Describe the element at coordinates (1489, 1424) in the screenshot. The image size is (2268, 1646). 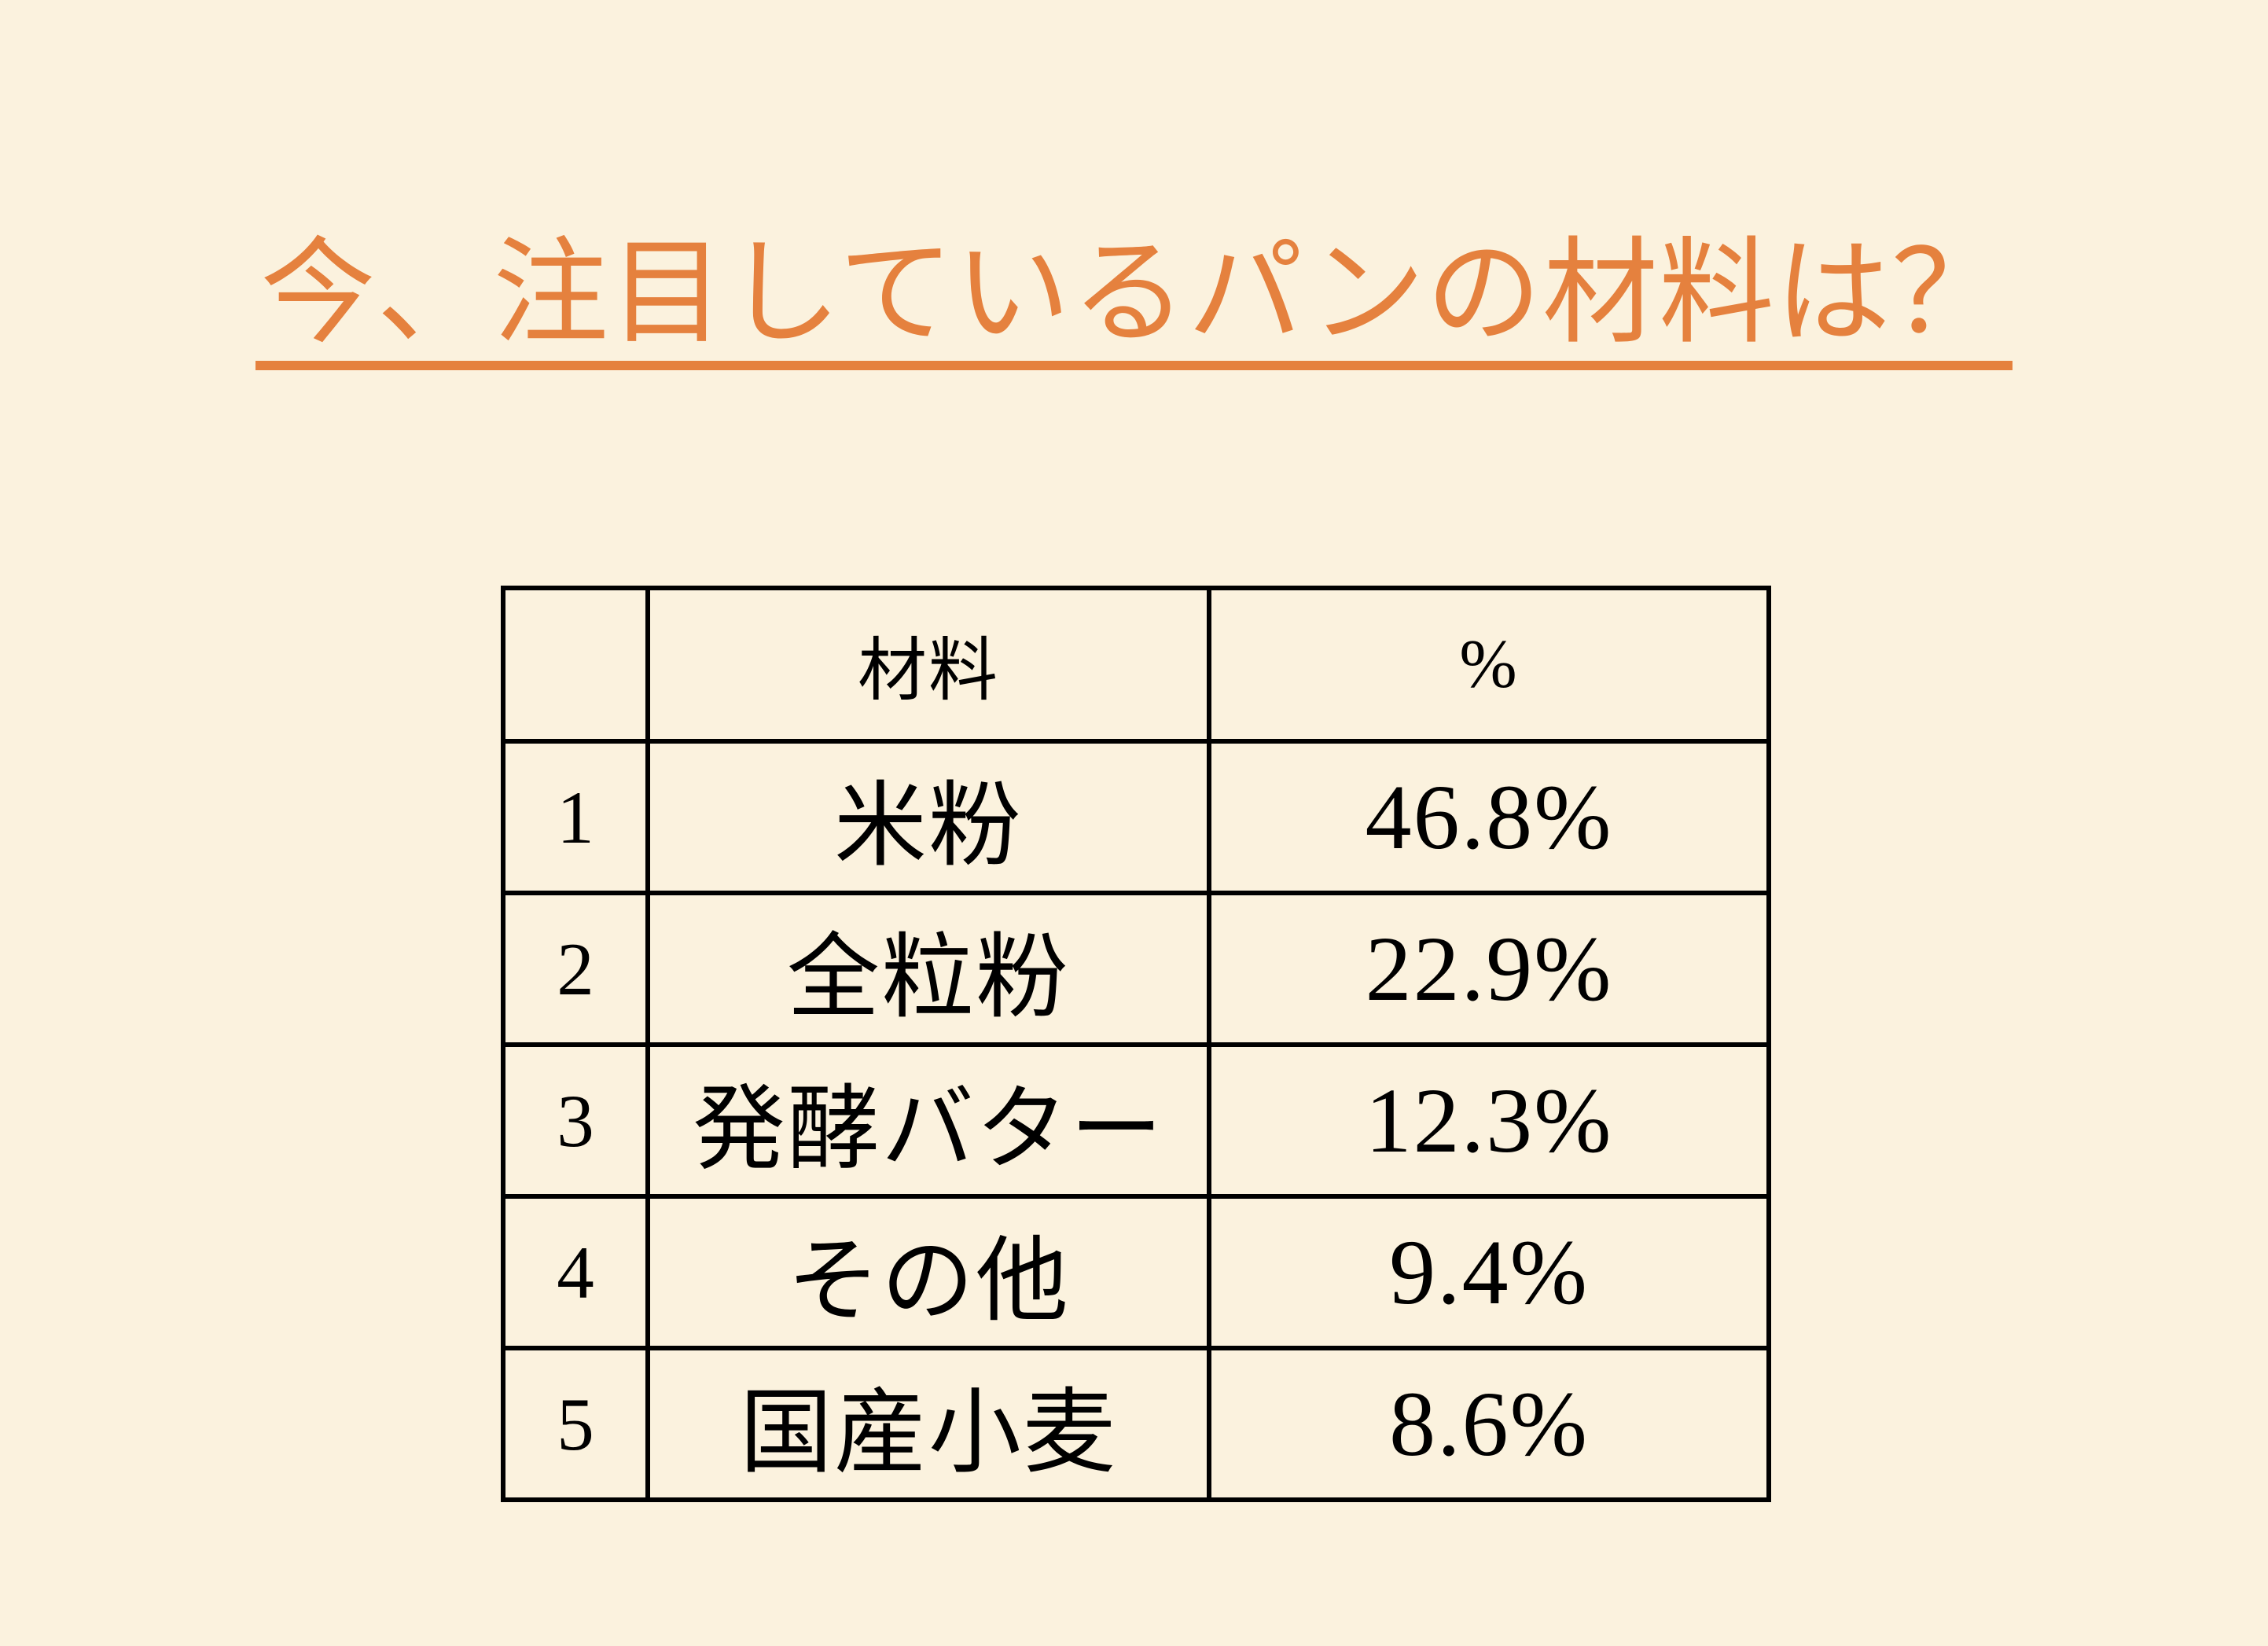
I see `percent-cell: 8.6%` at that location.